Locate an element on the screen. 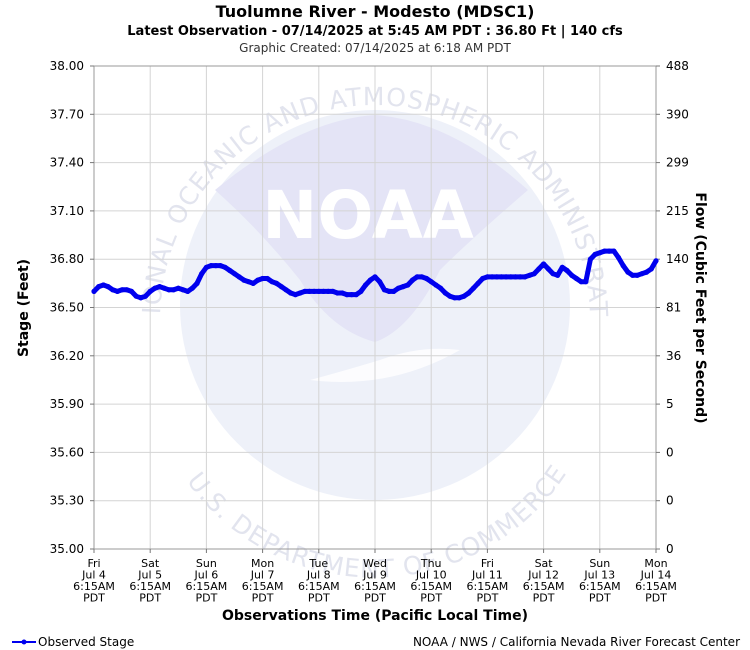 The width and height of the screenshot is (750, 650). y-tick-label: 37.70 is located at coordinates (67, 114).